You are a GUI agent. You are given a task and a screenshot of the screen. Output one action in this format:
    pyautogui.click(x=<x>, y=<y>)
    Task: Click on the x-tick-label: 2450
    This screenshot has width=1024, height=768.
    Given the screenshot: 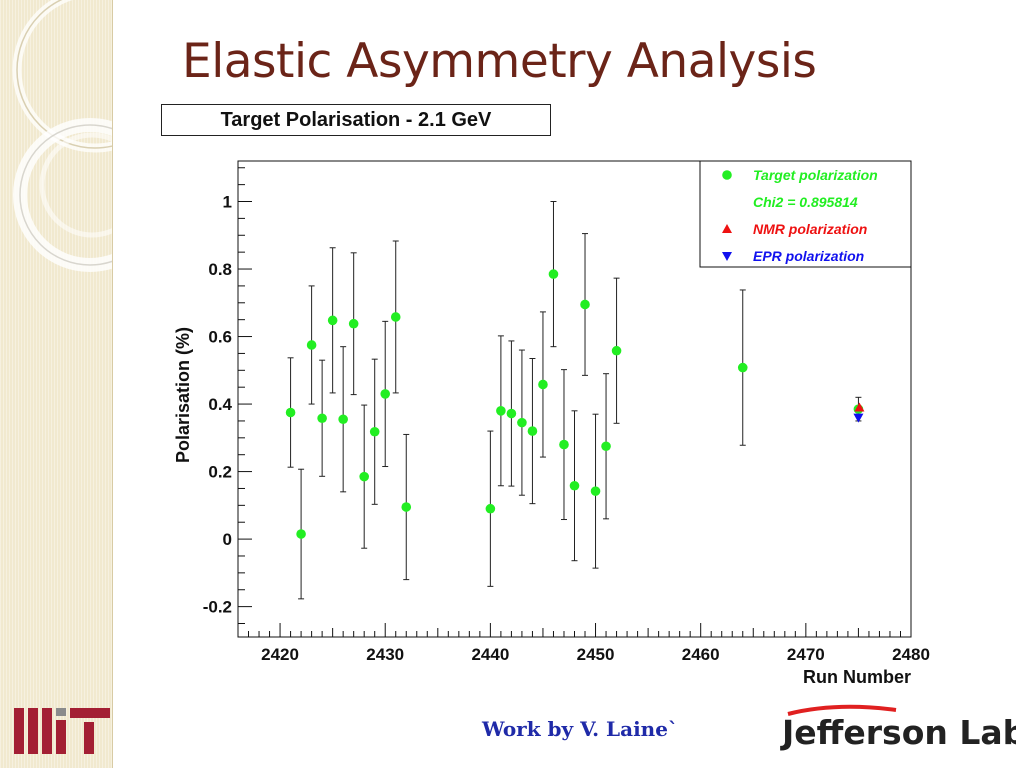 What is the action you would take?
    pyautogui.click(x=596, y=654)
    